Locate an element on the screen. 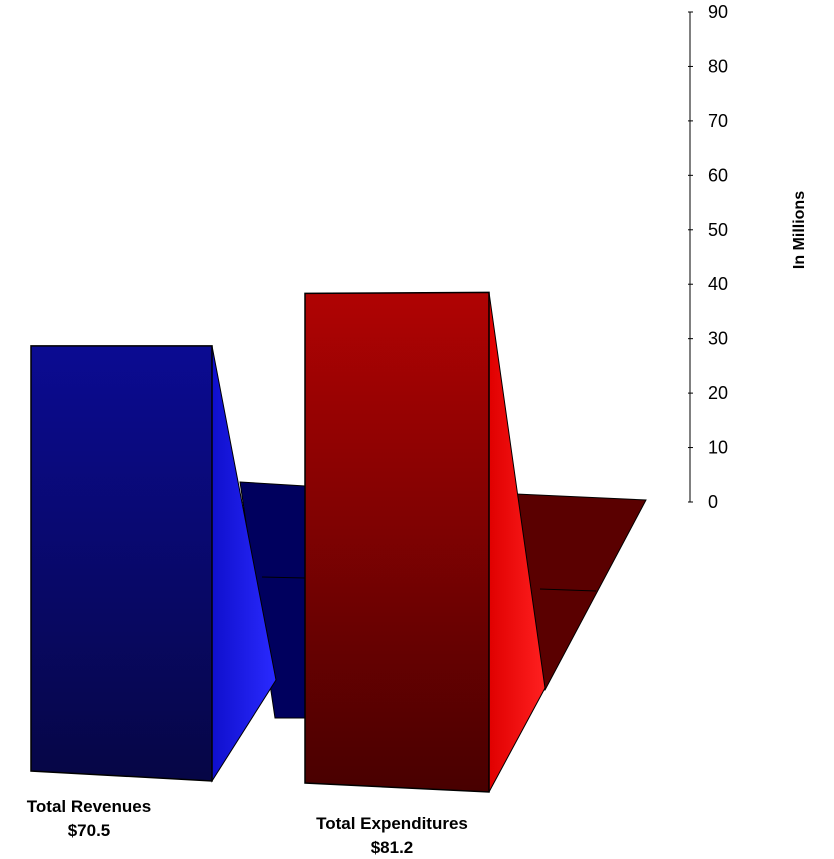 This screenshot has height=859, width=834. y-tick-label: 60 is located at coordinates (718, 175).